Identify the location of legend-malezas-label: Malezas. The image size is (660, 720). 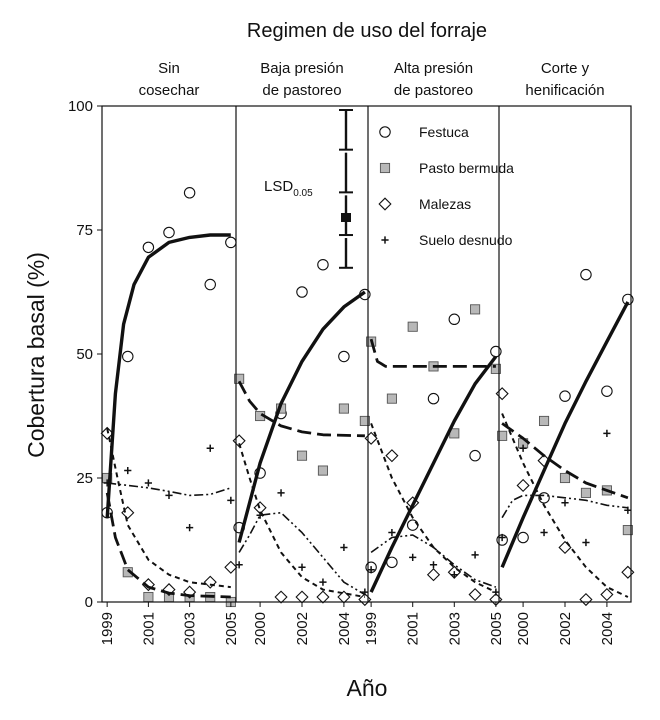
(445, 204).